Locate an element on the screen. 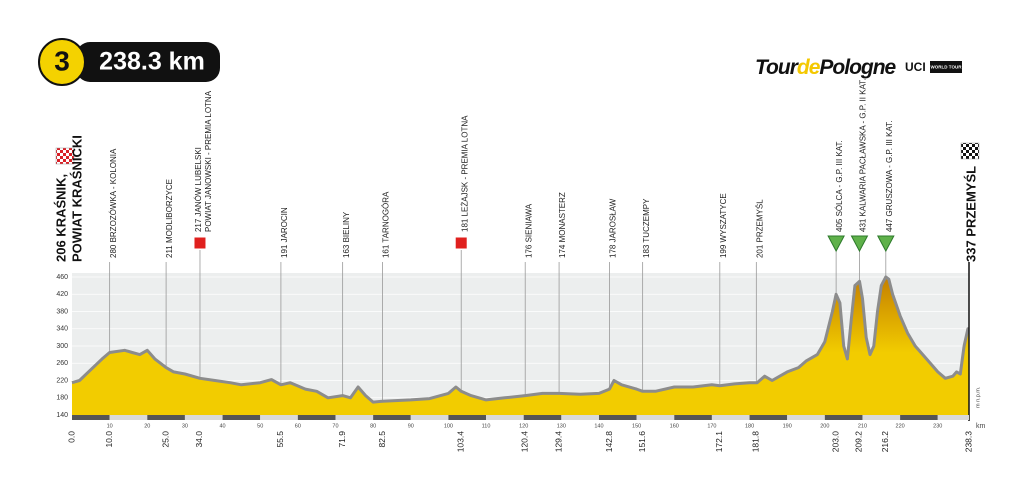 Image resolution: width=1024 pixels, height=482 pixels. waypoint-label: POWIAT JANOWSKI - PREMIA LOTNA is located at coordinates (208, 161).